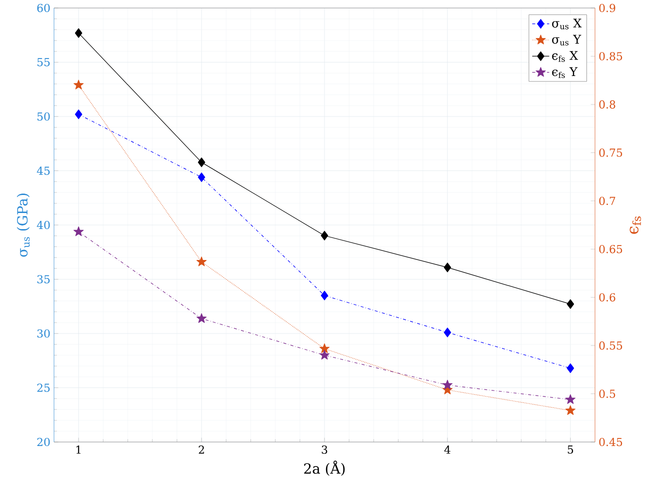  What do you see at coordinates (78, 450) in the screenshot?
I see `x-tick-label: 1` at bounding box center [78, 450].